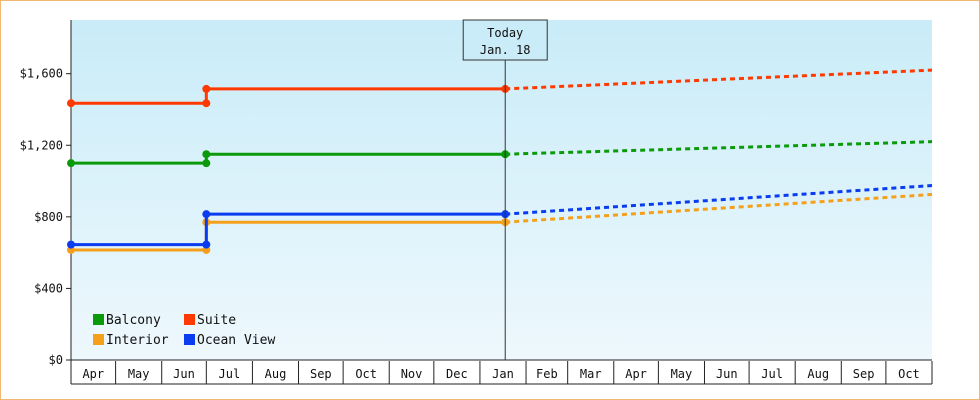  Describe the element at coordinates (41, 74) in the screenshot. I see `y-tick-label: $1,600` at that location.